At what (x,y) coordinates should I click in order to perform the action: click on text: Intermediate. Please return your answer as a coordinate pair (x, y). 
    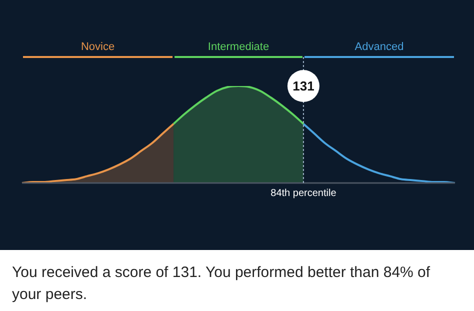
    Looking at the image, I should click on (239, 47).